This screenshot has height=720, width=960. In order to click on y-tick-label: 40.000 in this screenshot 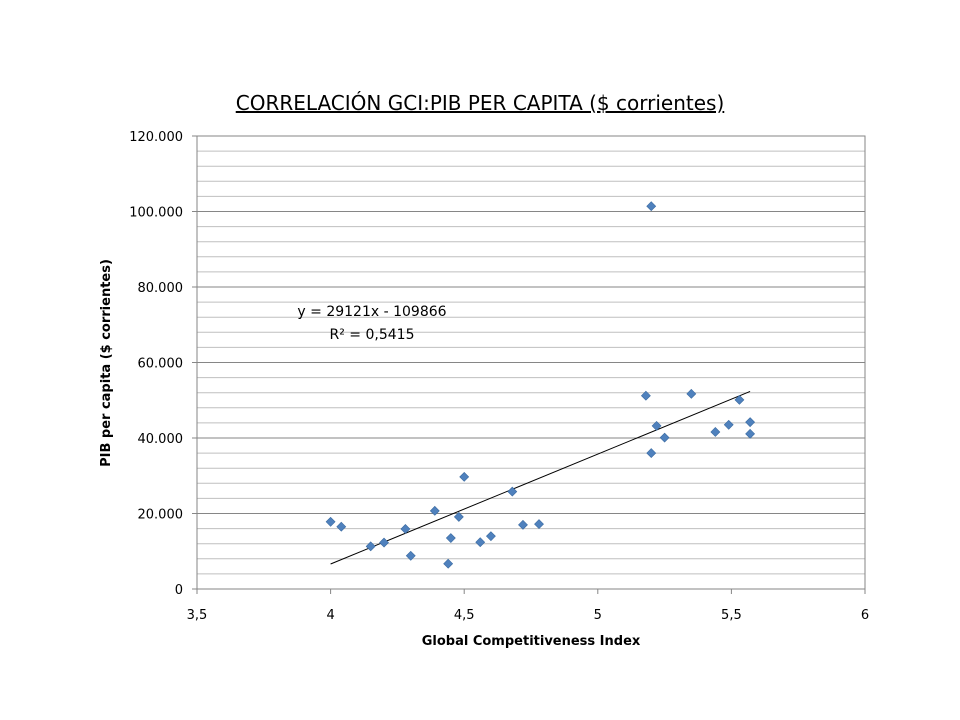, I will do `click(161, 439)`.